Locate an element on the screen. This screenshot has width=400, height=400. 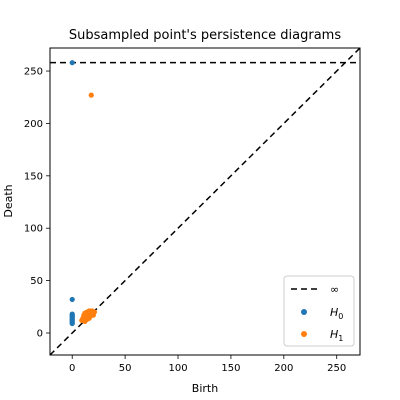
y-tick-label: 150 is located at coordinates (33, 176).